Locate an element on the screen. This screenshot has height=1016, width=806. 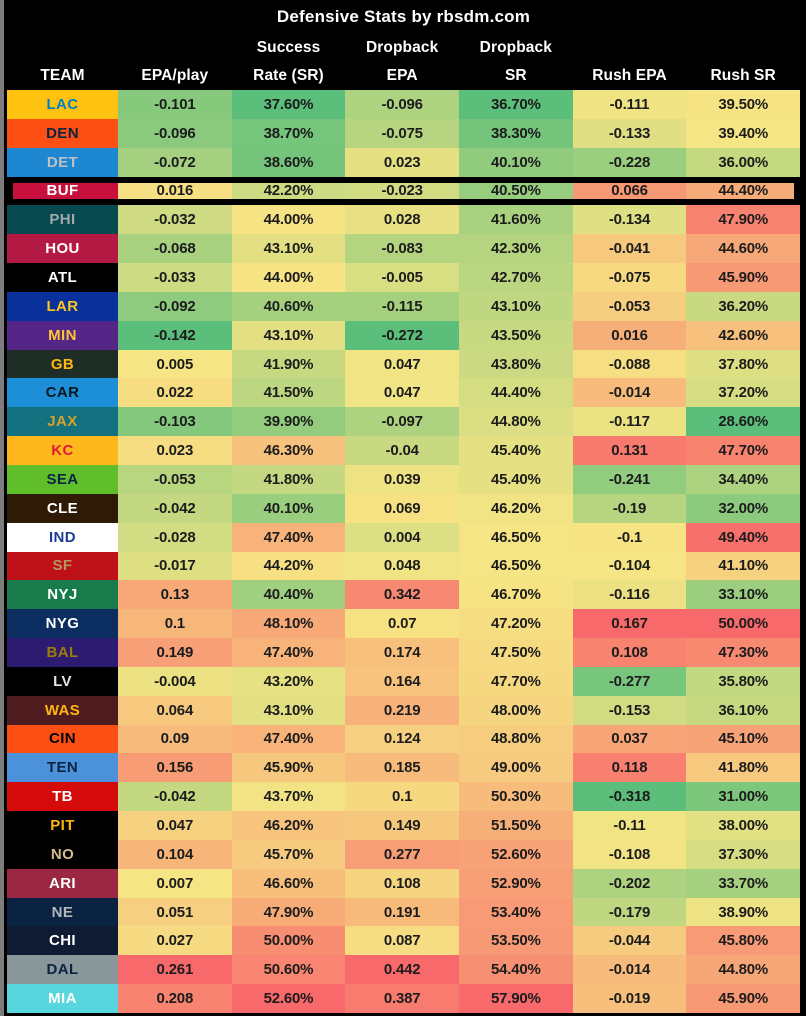
stat-cell-success-rate: 40.60% is located at coordinates (288, 306).